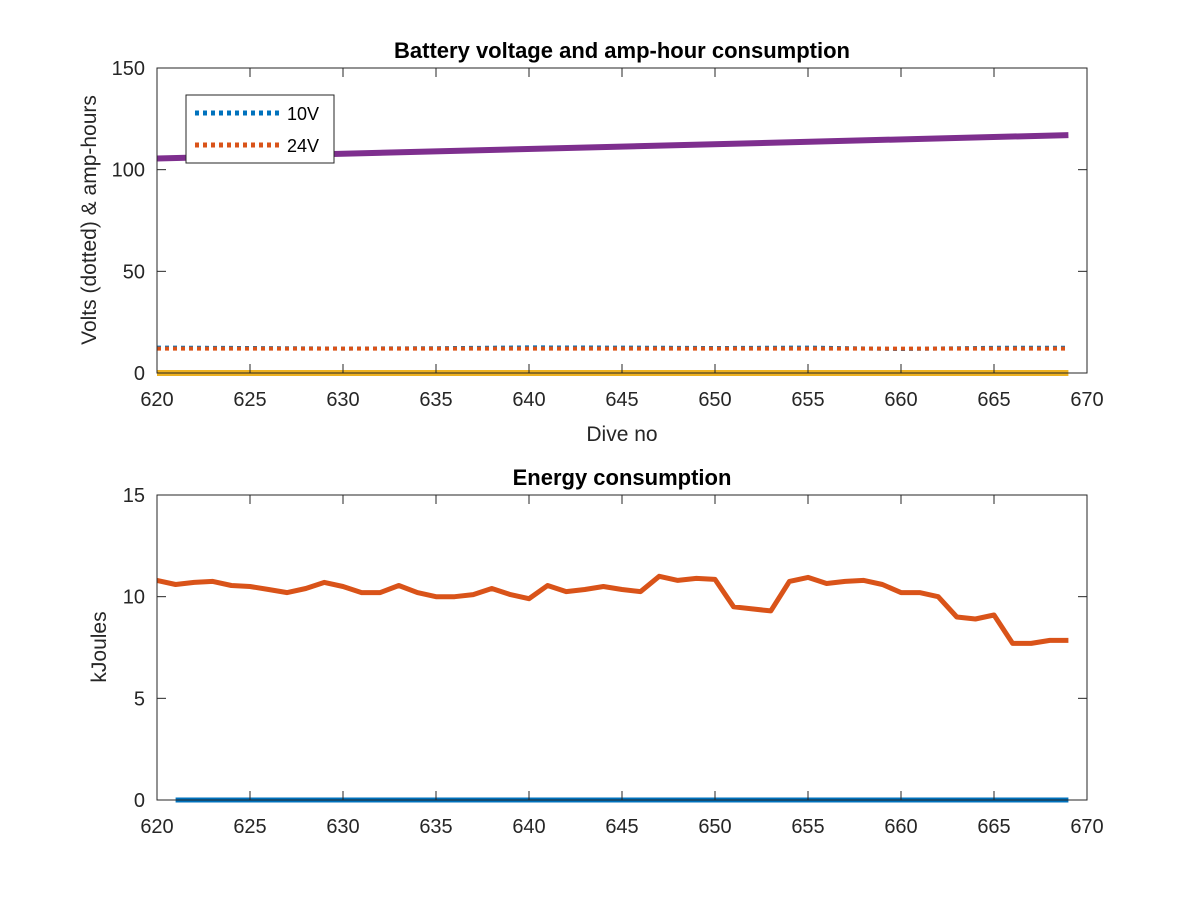 The width and height of the screenshot is (1200, 900). What do you see at coordinates (134, 598) in the screenshot?
I see `energy-y-tick-label: 10` at bounding box center [134, 598].